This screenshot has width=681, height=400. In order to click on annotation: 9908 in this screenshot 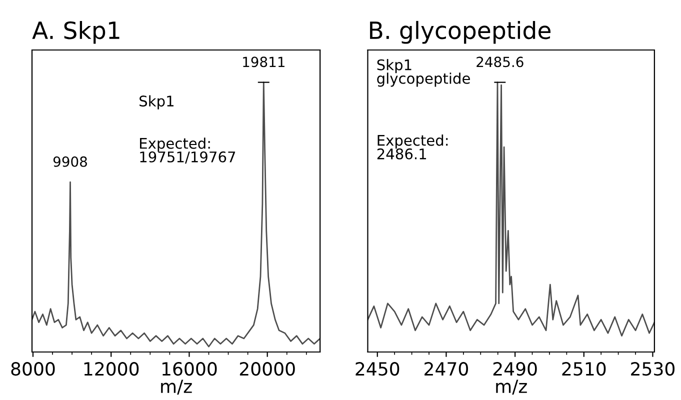, I will do `click(70, 161)`.